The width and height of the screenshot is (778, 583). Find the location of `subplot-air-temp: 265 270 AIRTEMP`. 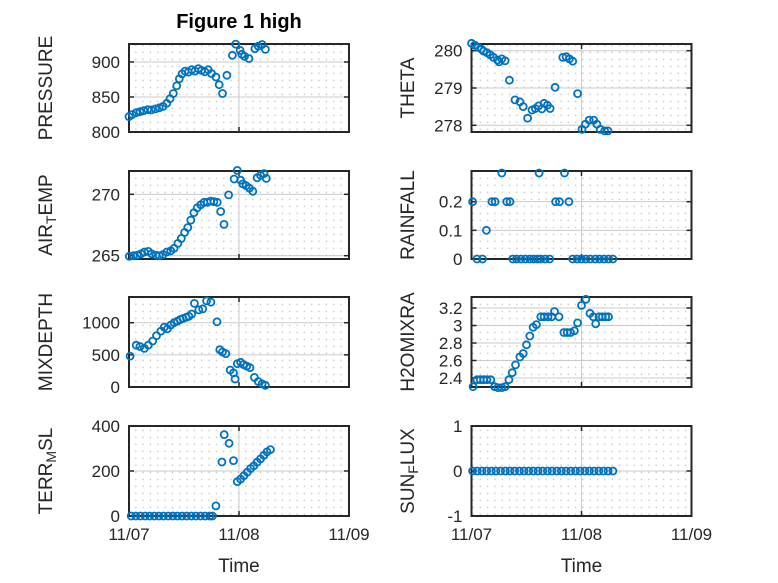

subplot-air-temp: 265 270 AIRTEMP is located at coordinates (193, 215).